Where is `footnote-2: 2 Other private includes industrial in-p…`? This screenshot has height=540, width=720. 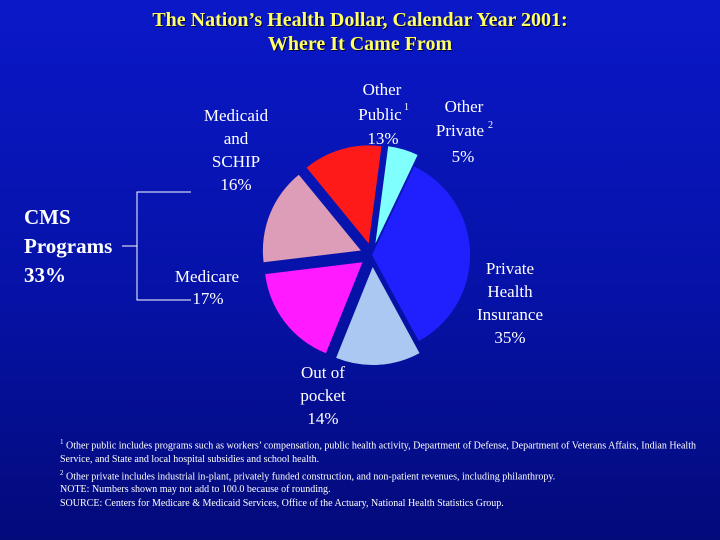
footnote-2: 2 Other private includes industrial in-p… is located at coordinates (380, 475).